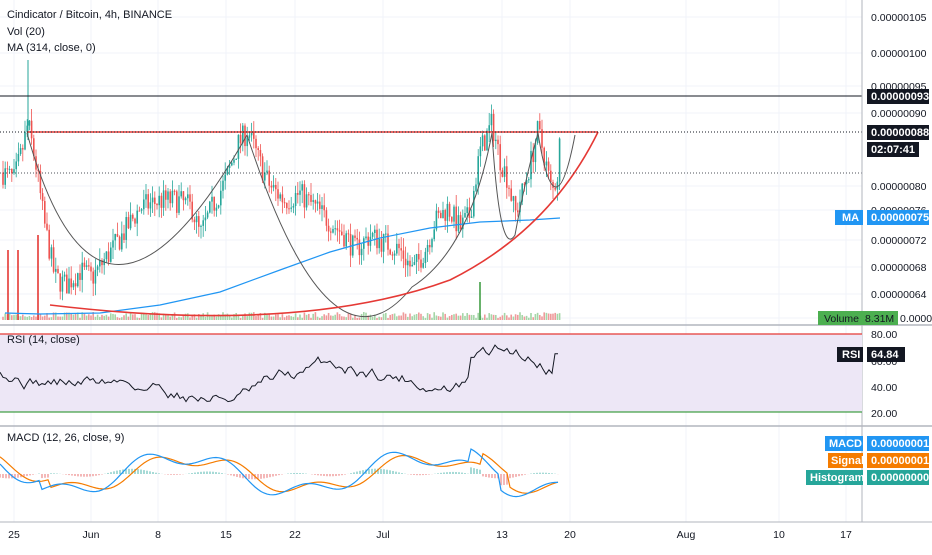 Image resolution: width=932 pixels, height=555 pixels. What do you see at coordinates (89, 15) in the screenshot?
I see `chart-title: Cindicator / Bitcoin, 4h, BINANCE` at bounding box center [89, 15].